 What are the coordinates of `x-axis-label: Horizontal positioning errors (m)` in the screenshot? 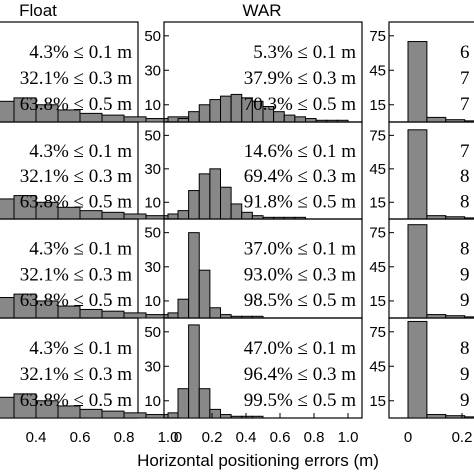 It's located at (258, 460).